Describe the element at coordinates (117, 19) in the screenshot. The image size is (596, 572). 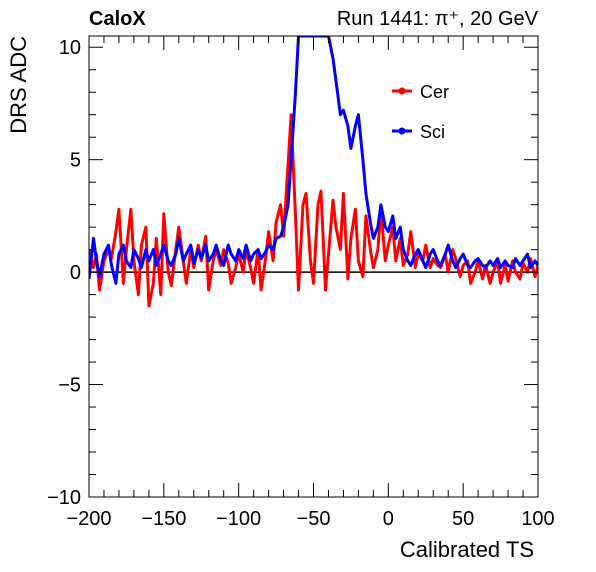
I see `experiment-label: CaloX` at that location.